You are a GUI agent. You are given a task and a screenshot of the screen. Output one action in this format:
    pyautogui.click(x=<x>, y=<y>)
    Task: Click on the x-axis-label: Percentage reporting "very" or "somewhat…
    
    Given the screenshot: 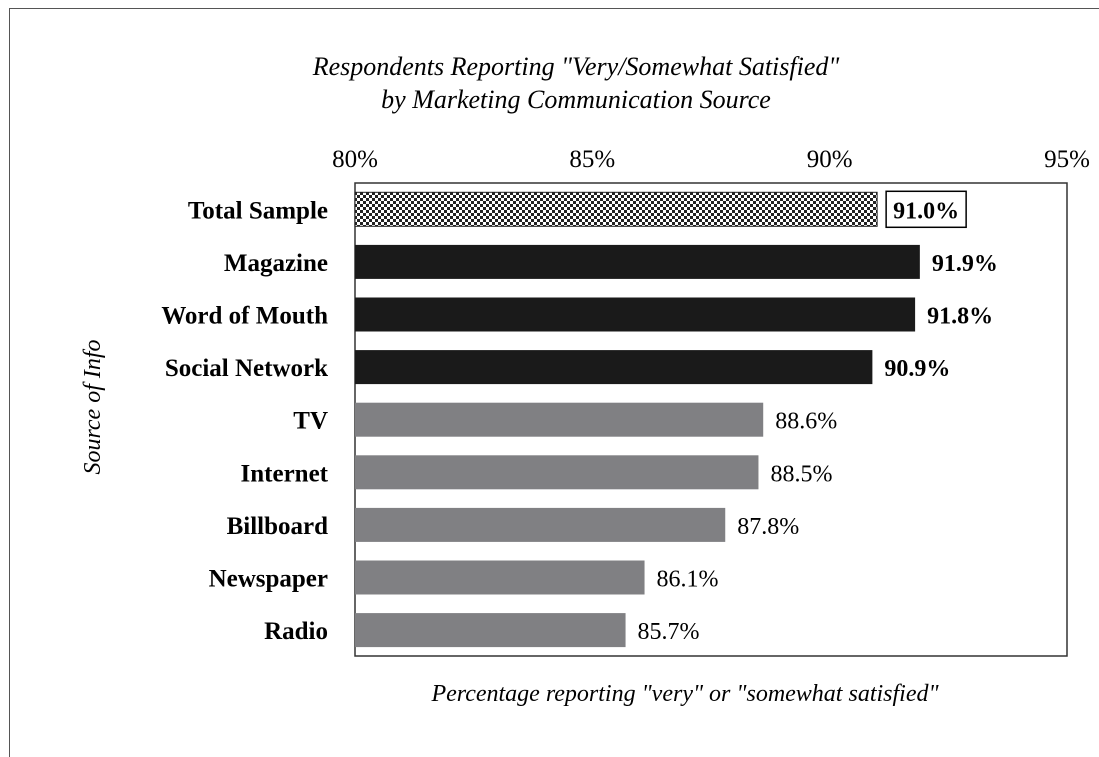 What is the action you would take?
    pyautogui.click(x=684, y=694)
    